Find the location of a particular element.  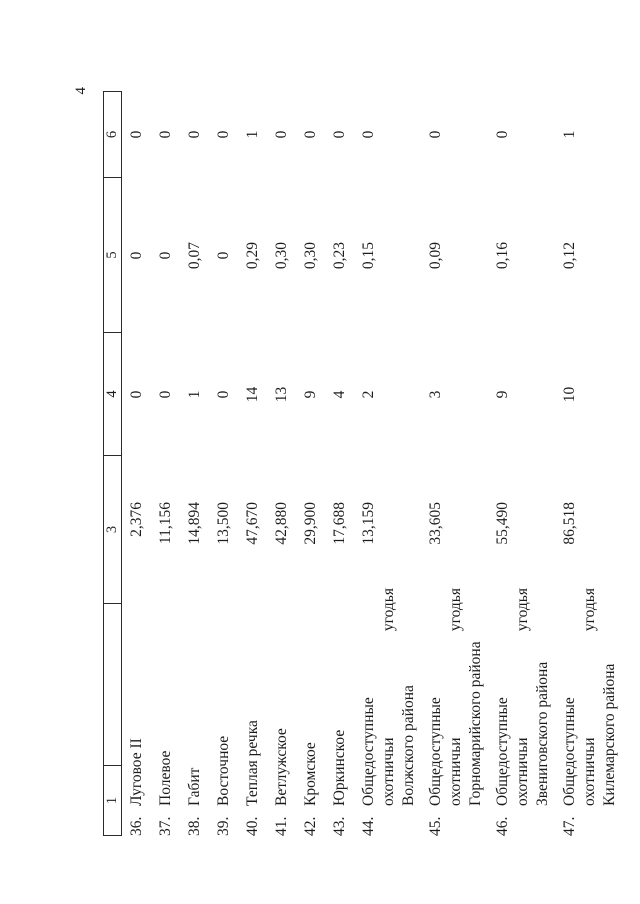

cell-col4-value: 10 is located at coordinates (569, 394).